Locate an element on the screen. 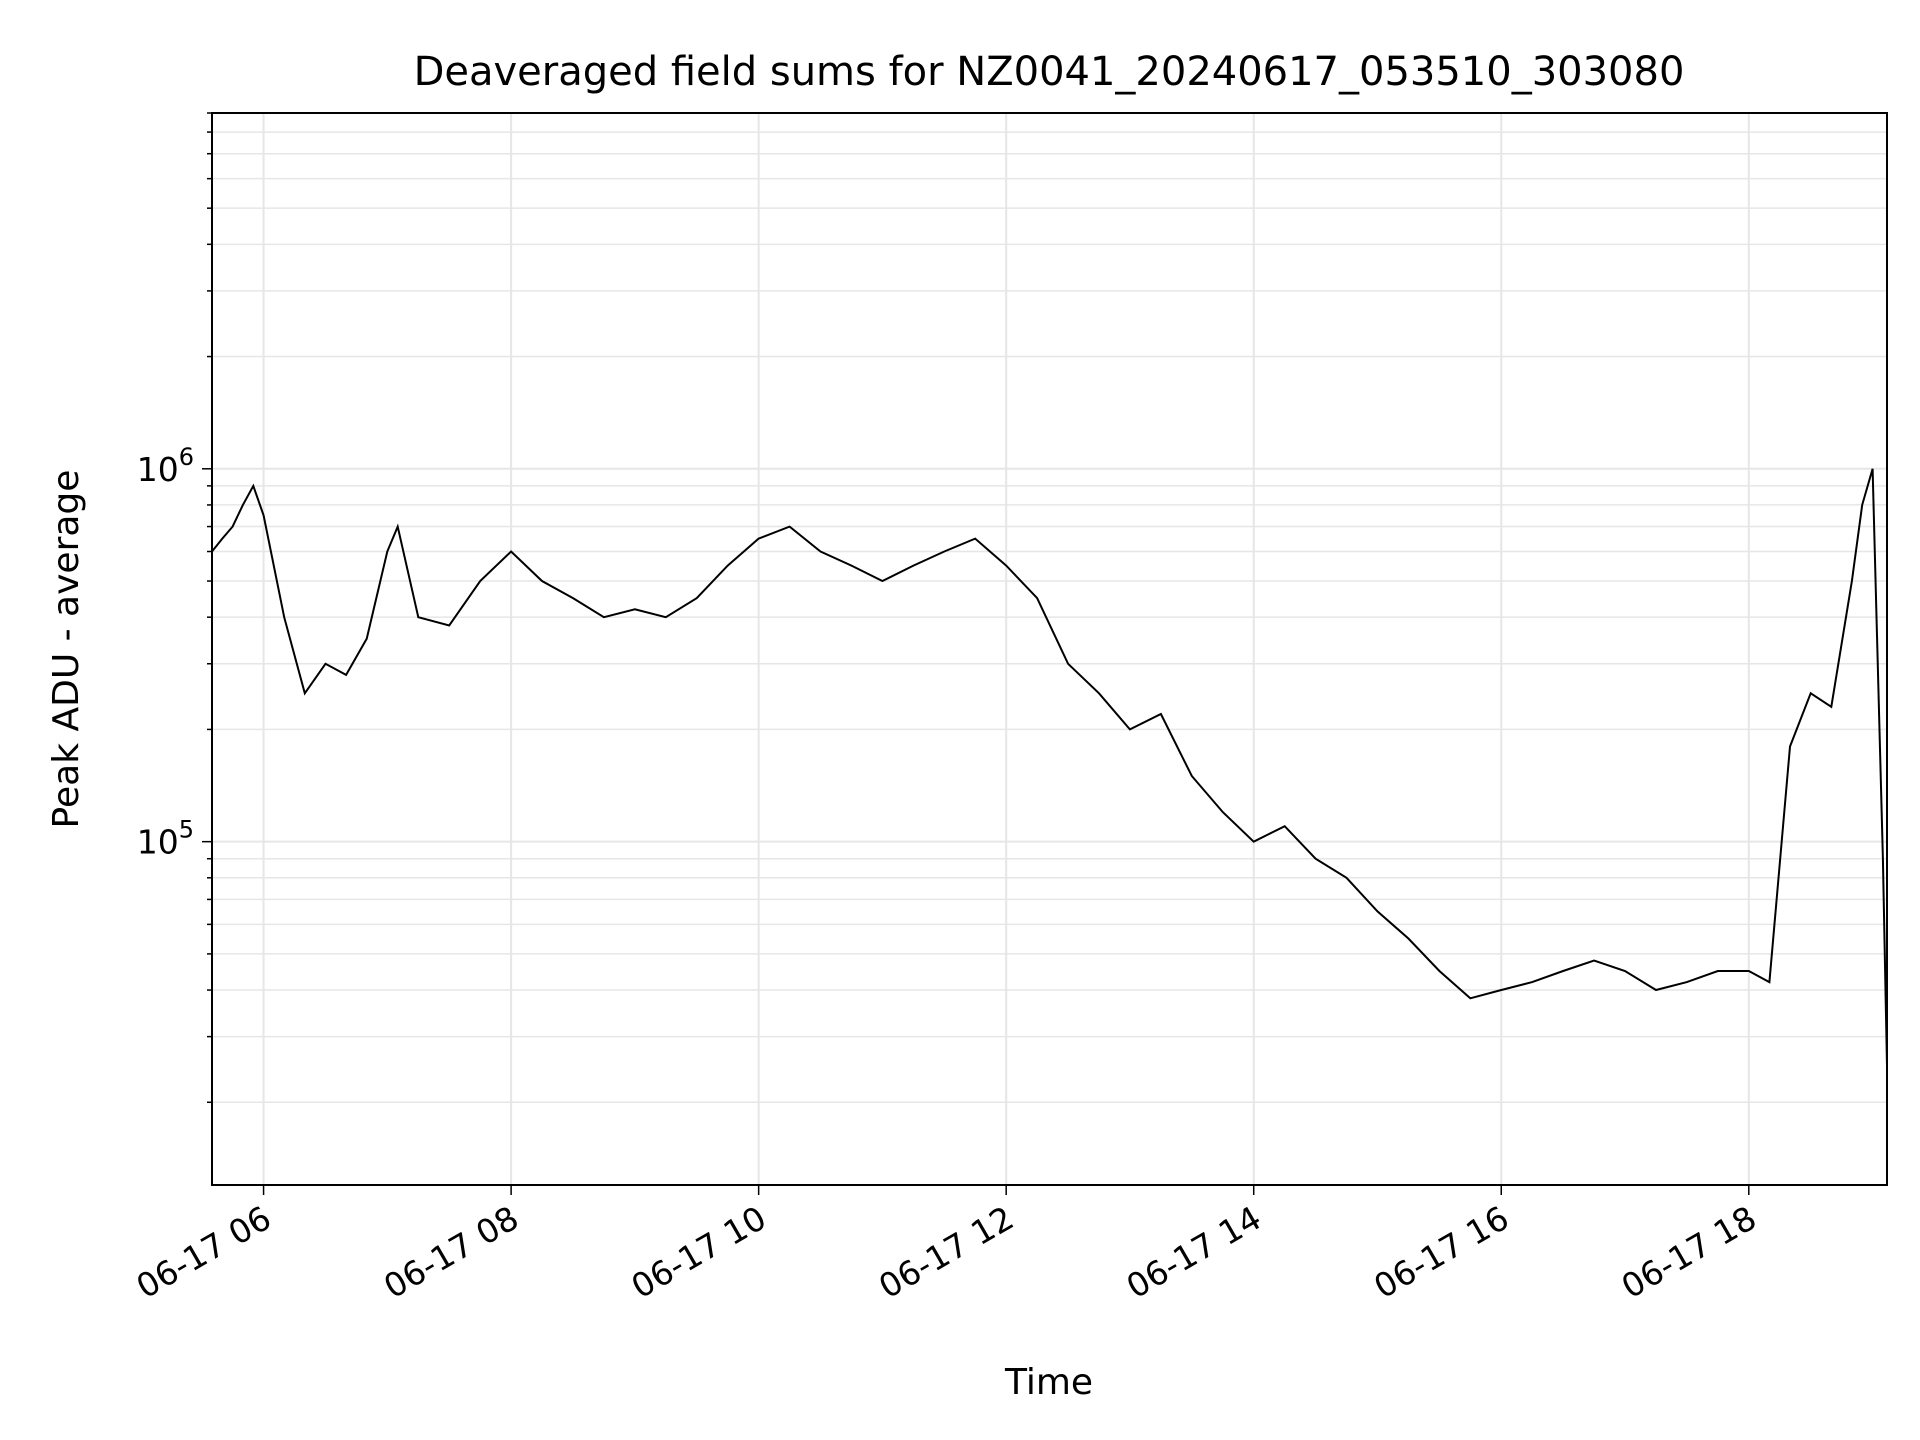 Image resolution: width=1920 pixels, height=1440 pixels. x-tick-label: 06-17 14 is located at coordinates (1194, 1252).